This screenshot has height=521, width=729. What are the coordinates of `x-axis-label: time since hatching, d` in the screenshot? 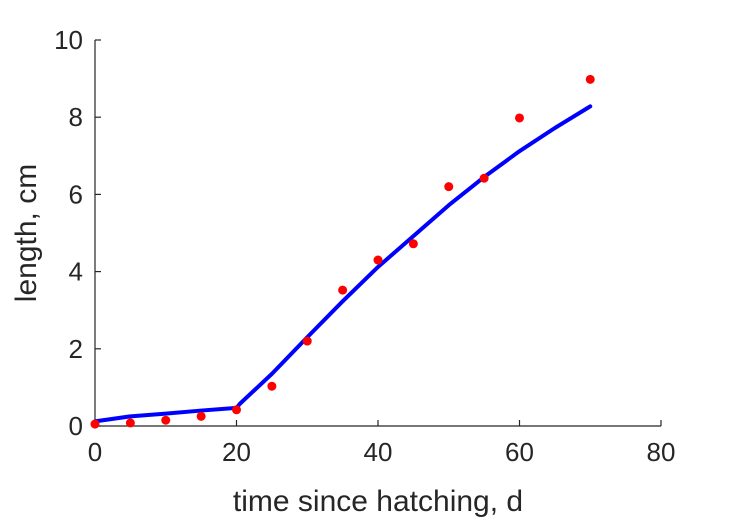 It's located at (378, 501).